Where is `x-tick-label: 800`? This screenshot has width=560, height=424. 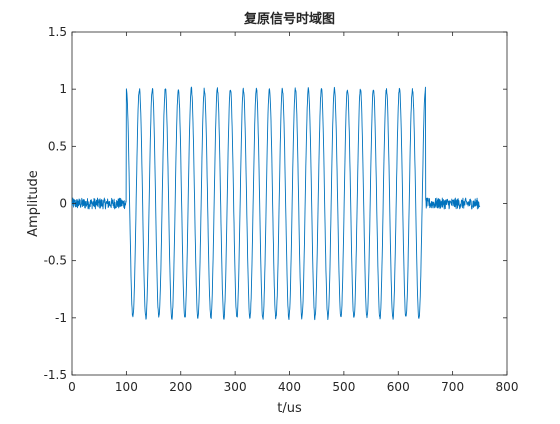 x-tick-label: 800 is located at coordinates (507, 387).